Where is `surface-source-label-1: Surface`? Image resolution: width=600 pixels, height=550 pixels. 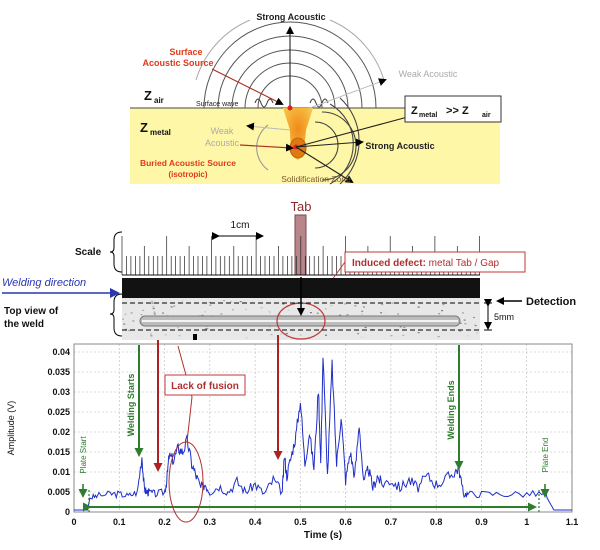 surface-source-label-1: Surface is located at coordinates (185, 52).